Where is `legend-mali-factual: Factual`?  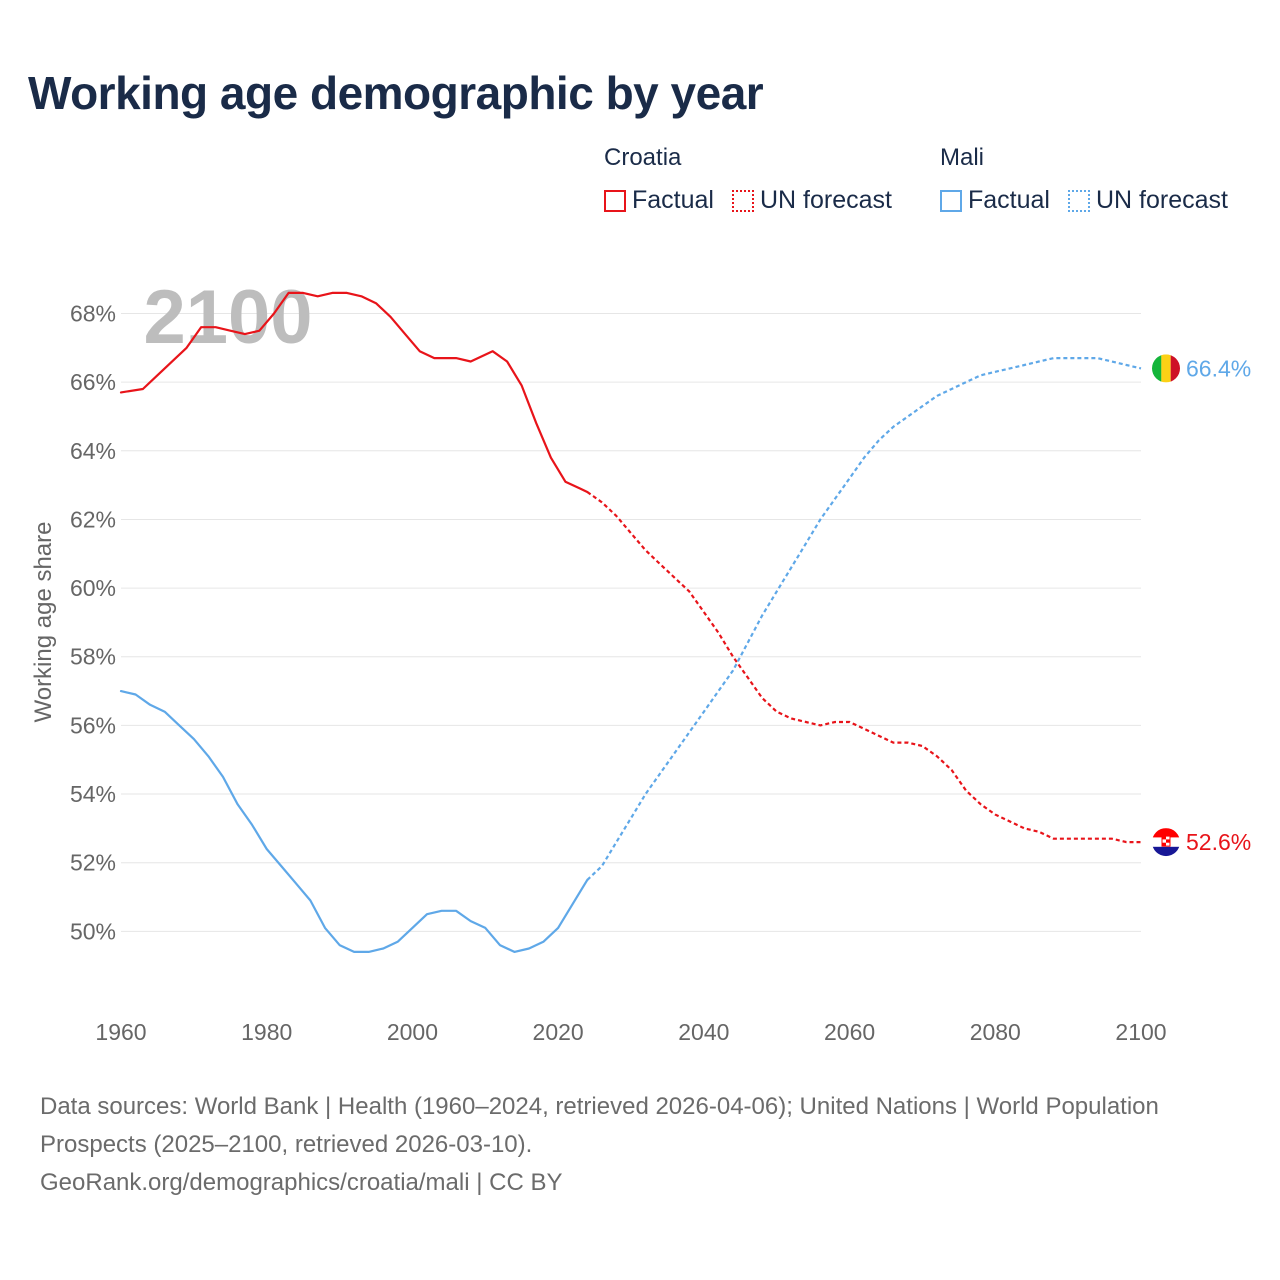
legend-mali-factual: Factual is located at coordinates (995, 200).